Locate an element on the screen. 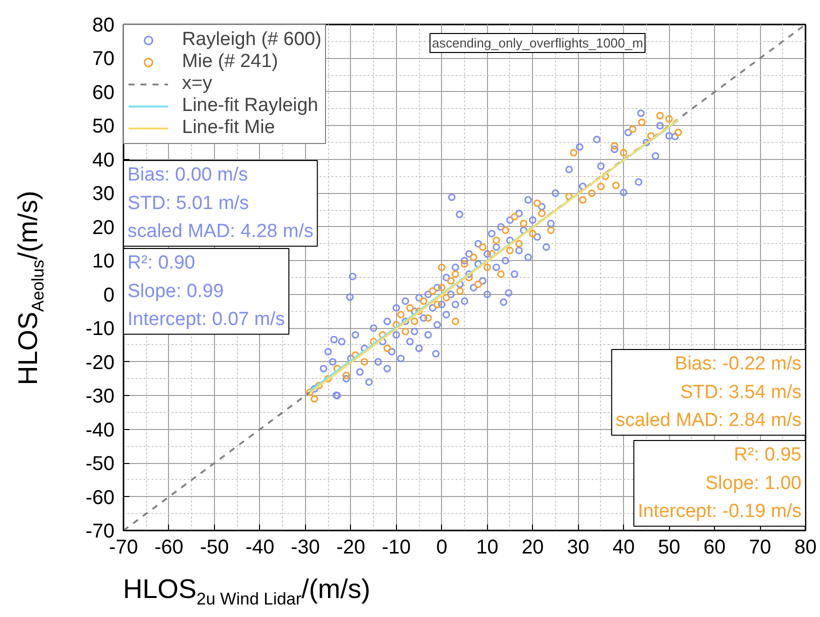 Image resolution: width=820 pixels, height=617 pixels. x-tick-label: 60 is located at coordinates (714, 547).